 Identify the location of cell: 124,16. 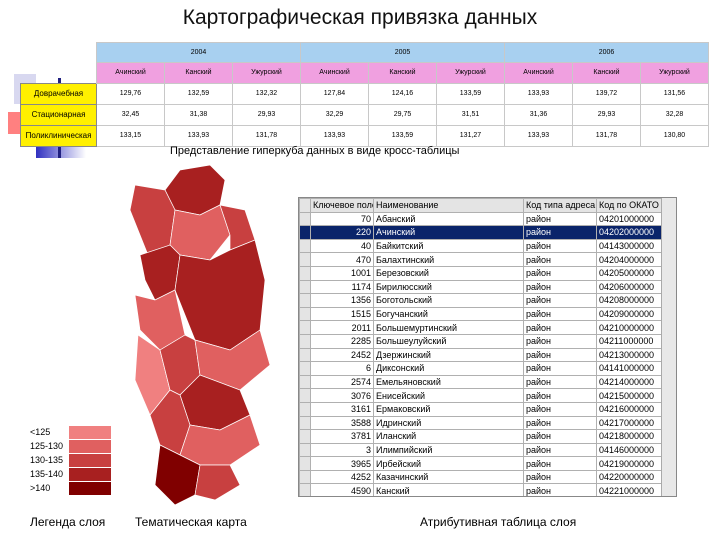
(402, 93).